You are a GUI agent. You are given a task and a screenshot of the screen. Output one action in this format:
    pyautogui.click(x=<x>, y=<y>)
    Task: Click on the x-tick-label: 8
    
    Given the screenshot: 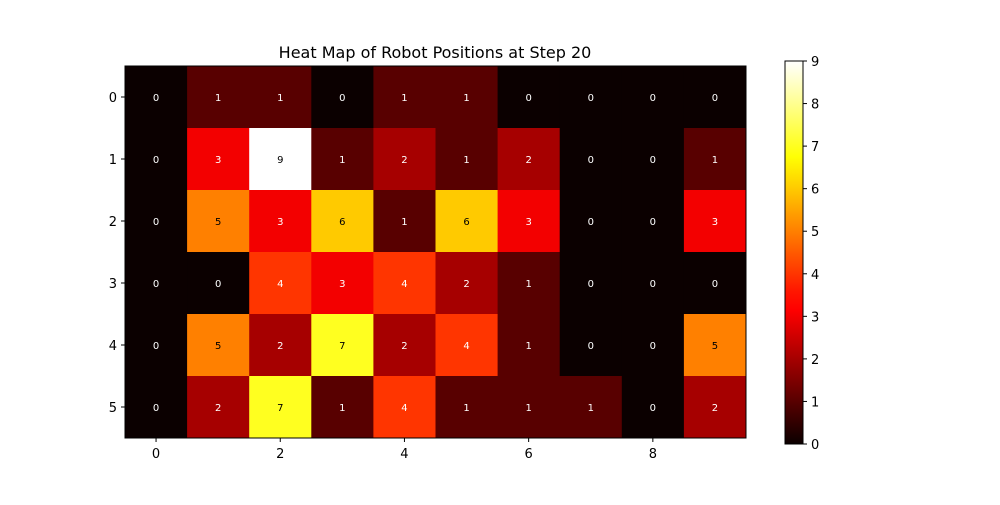 What is the action you would take?
    pyautogui.click(x=653, y=454)
    